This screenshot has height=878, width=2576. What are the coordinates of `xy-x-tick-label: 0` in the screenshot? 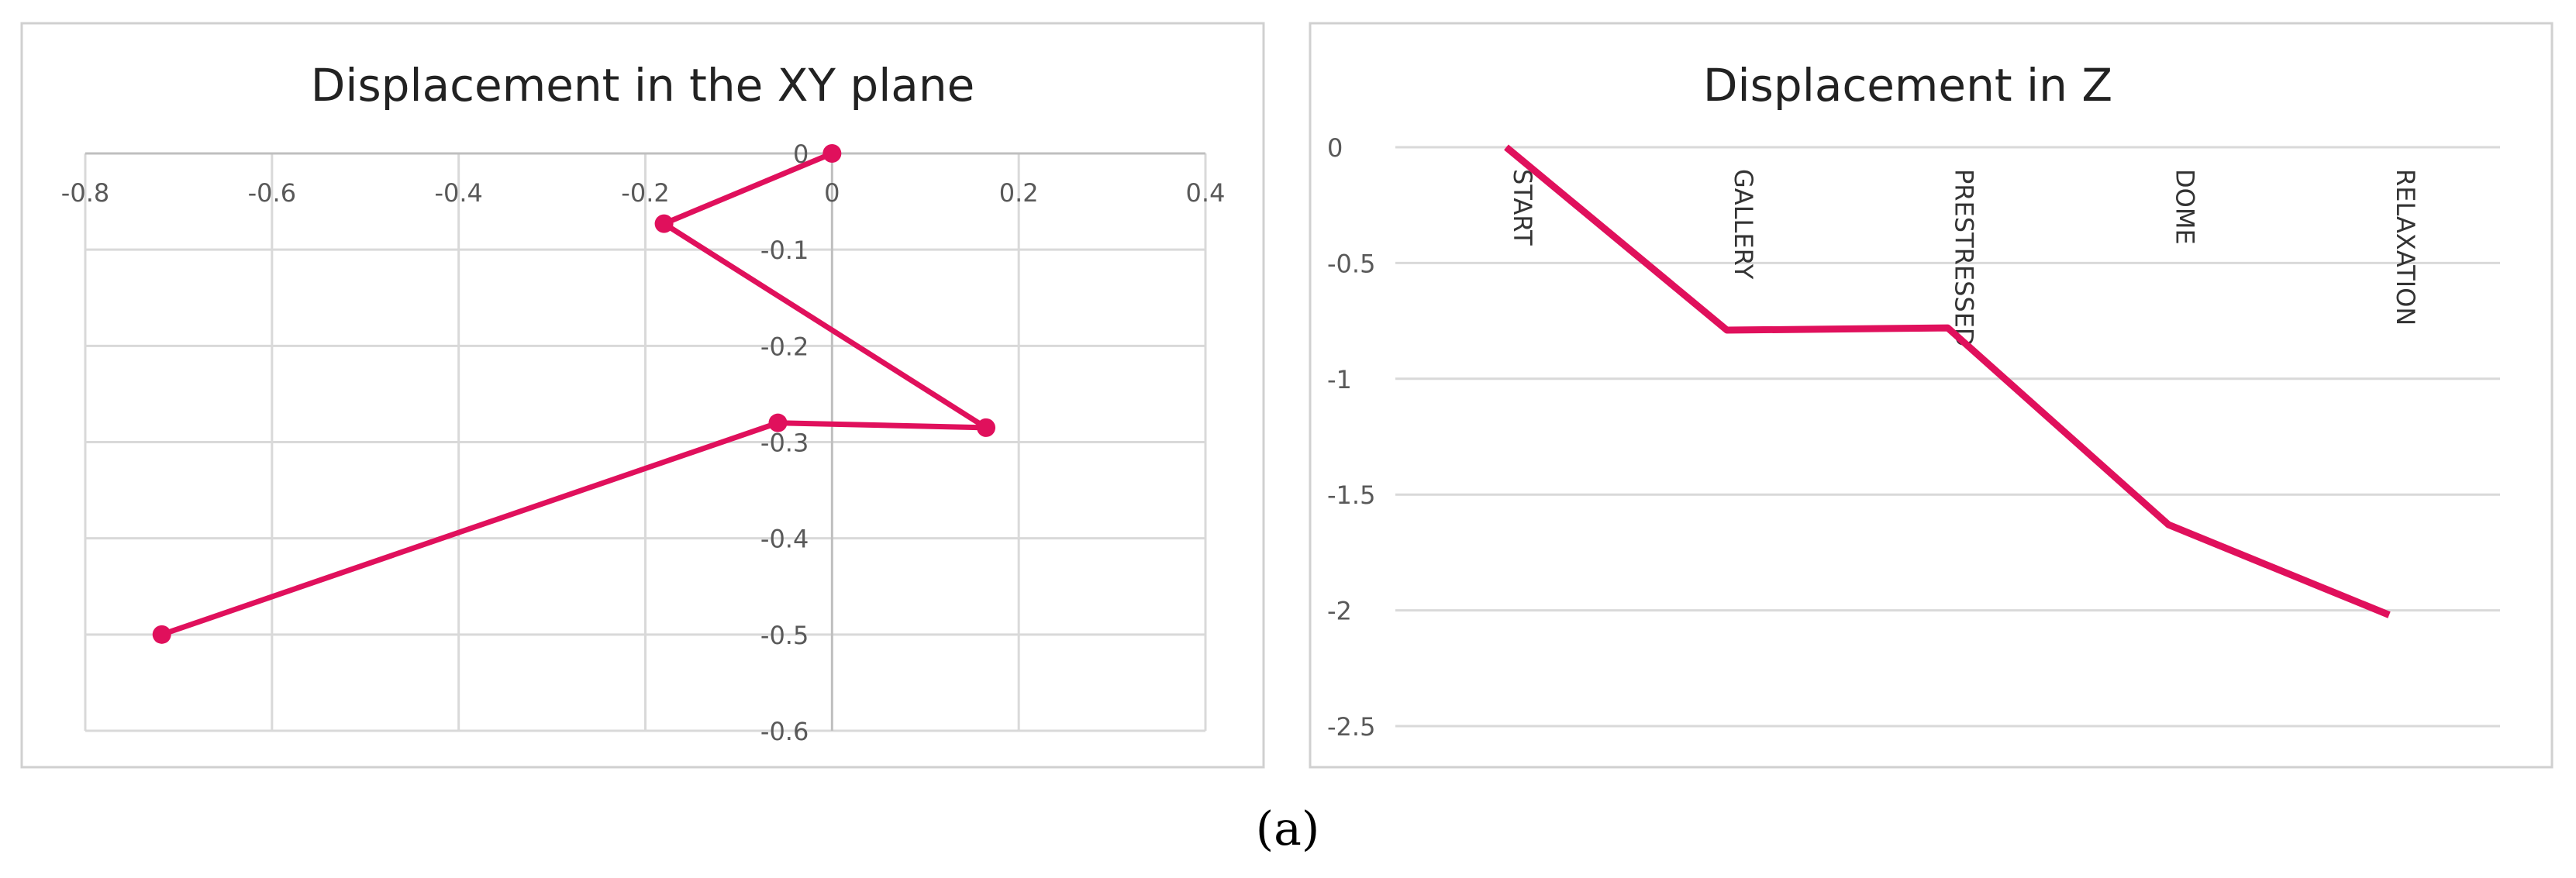 It's located at (832, 193).